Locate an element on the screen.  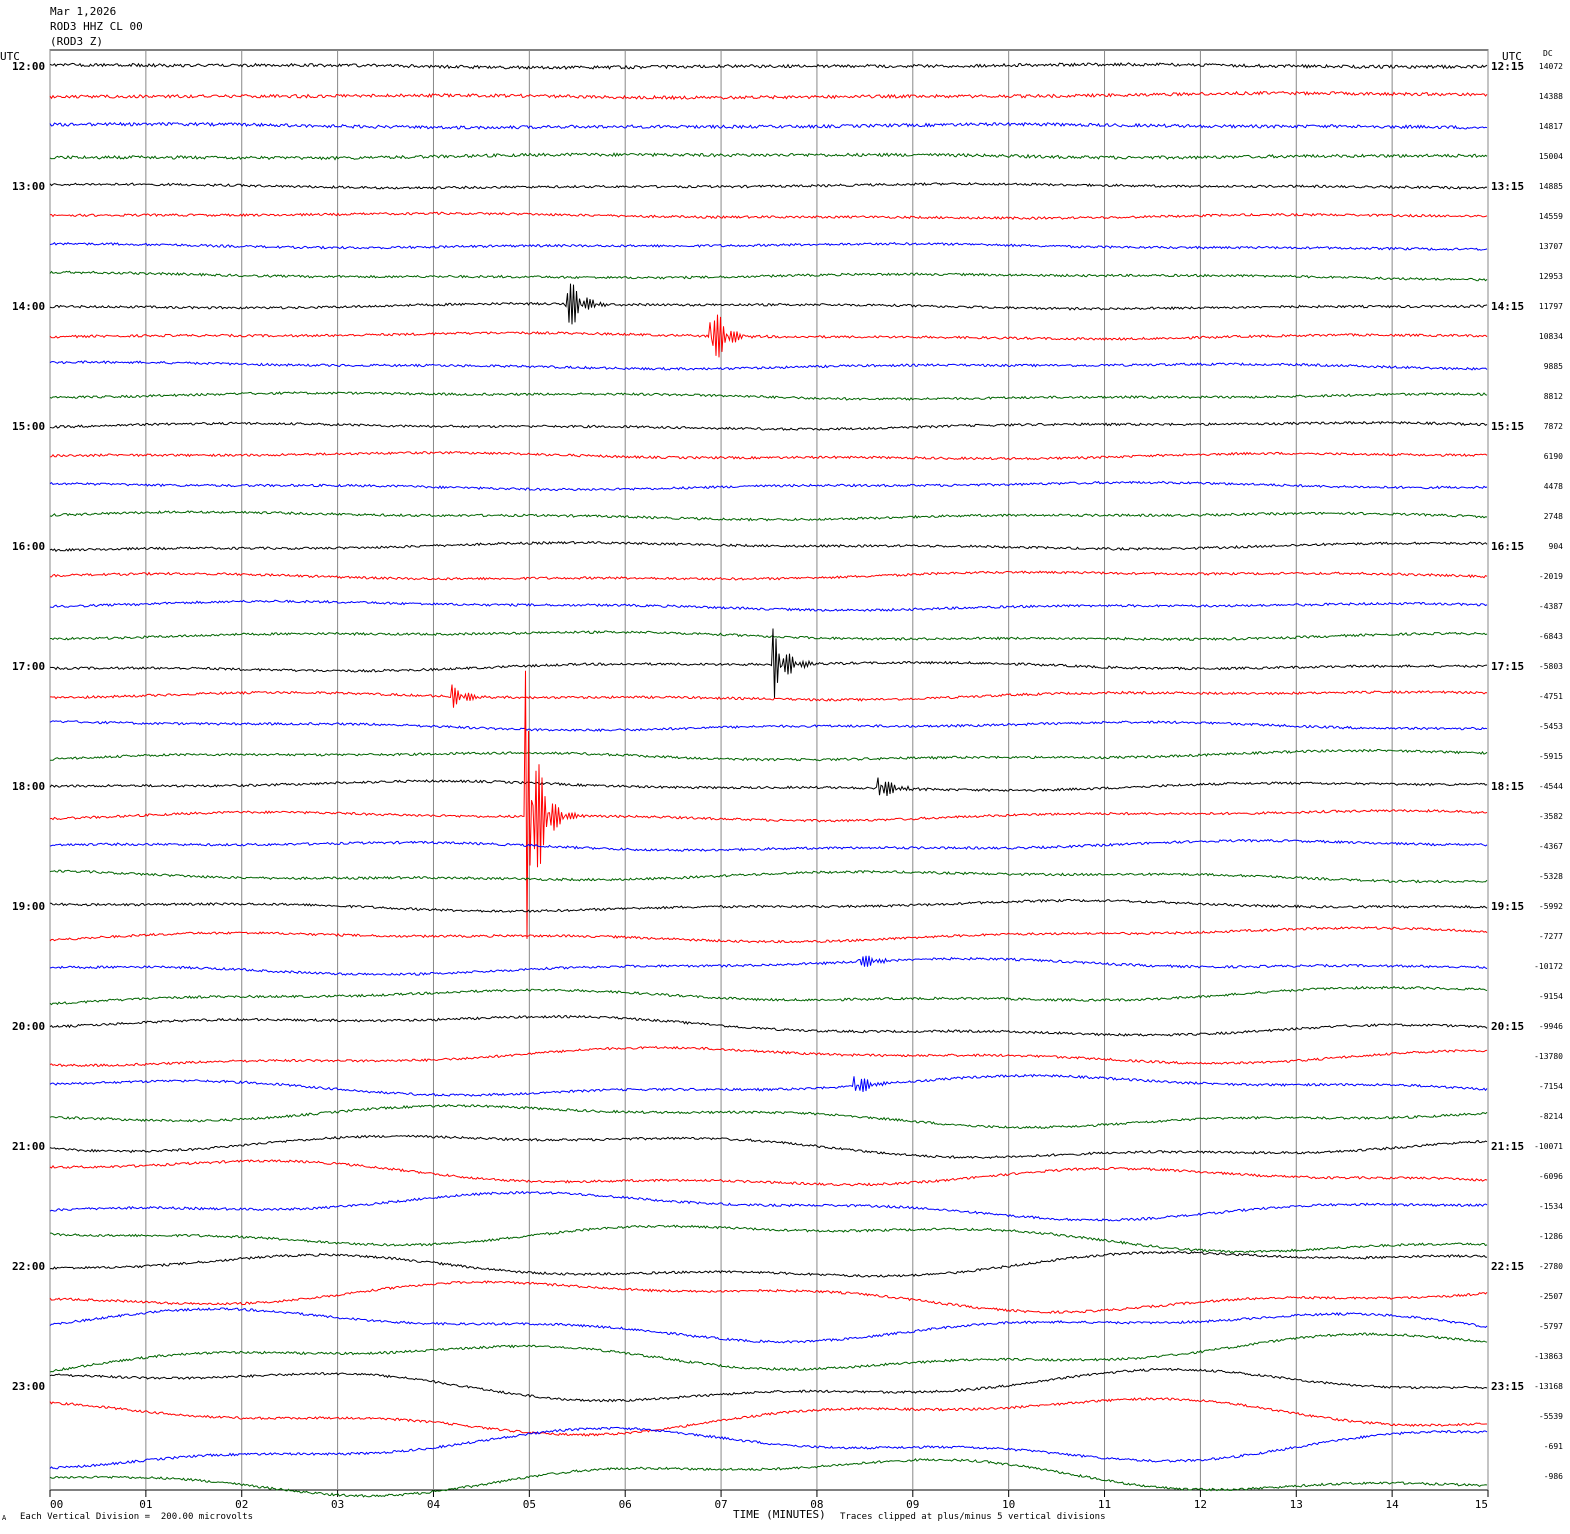
dc-offset-label: 6190 is located at coordinates (1553, 456).